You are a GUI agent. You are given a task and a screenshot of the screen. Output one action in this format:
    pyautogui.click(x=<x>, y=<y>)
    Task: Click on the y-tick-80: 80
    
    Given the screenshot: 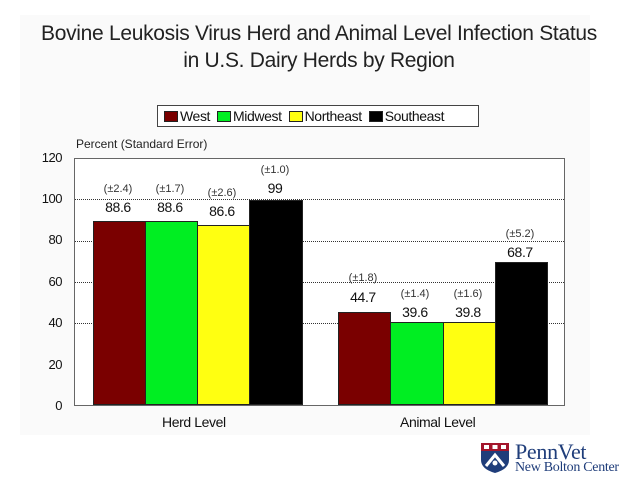 What is the action you would take?
    pyautogui.click(x=55, y=239)
    